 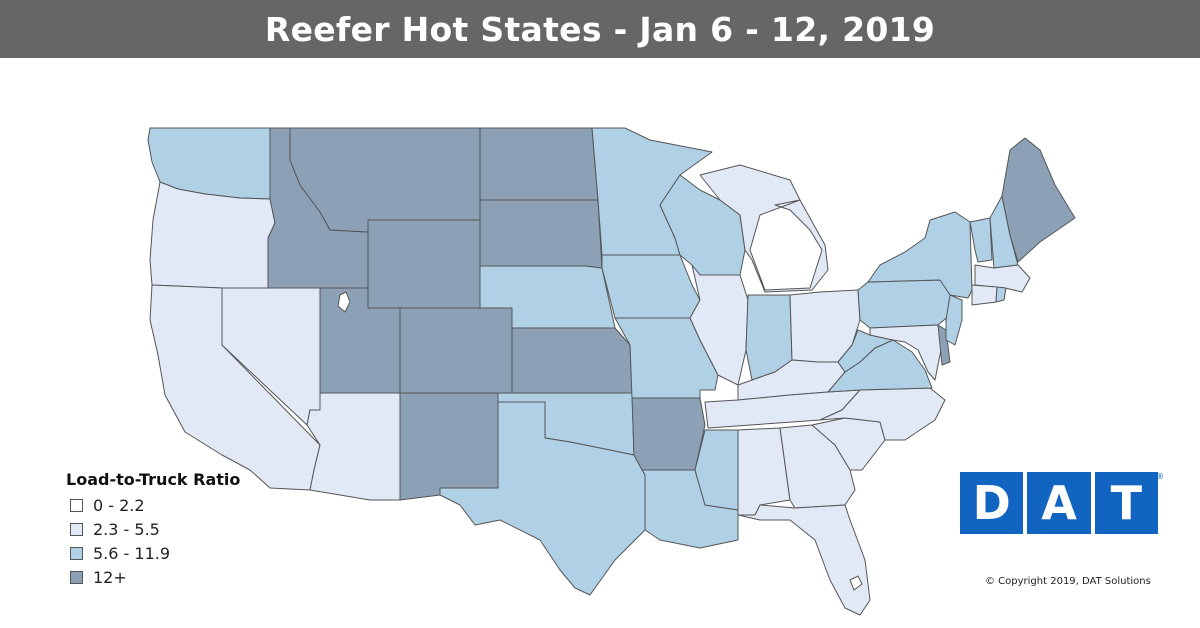 I want to click on state-ND, so click(x=539, y=164).